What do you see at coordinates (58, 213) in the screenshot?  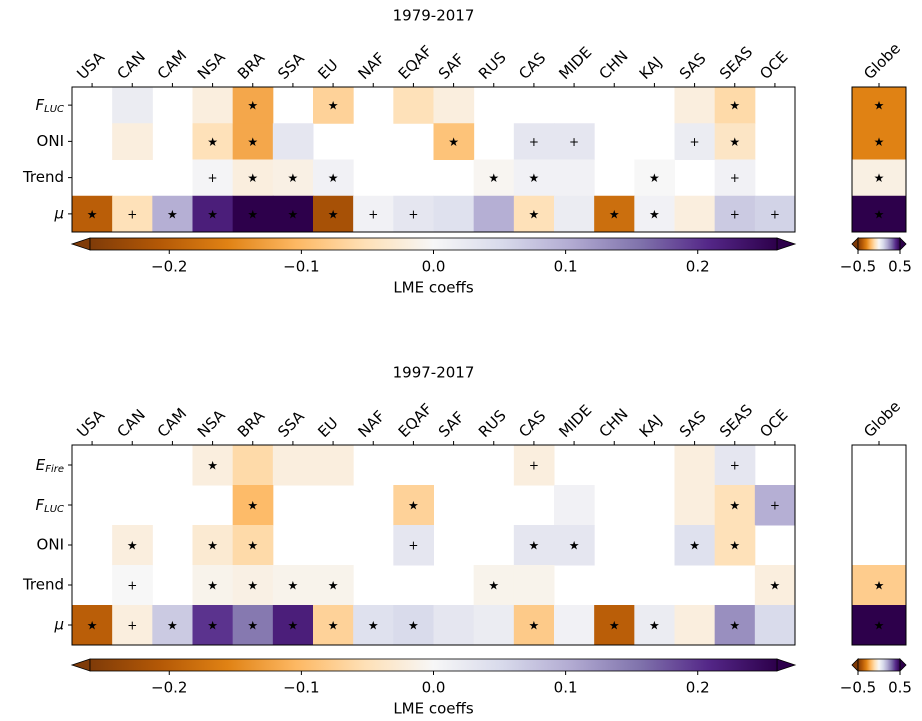 I see `row-label: μ` at bounding box center [58, 213].